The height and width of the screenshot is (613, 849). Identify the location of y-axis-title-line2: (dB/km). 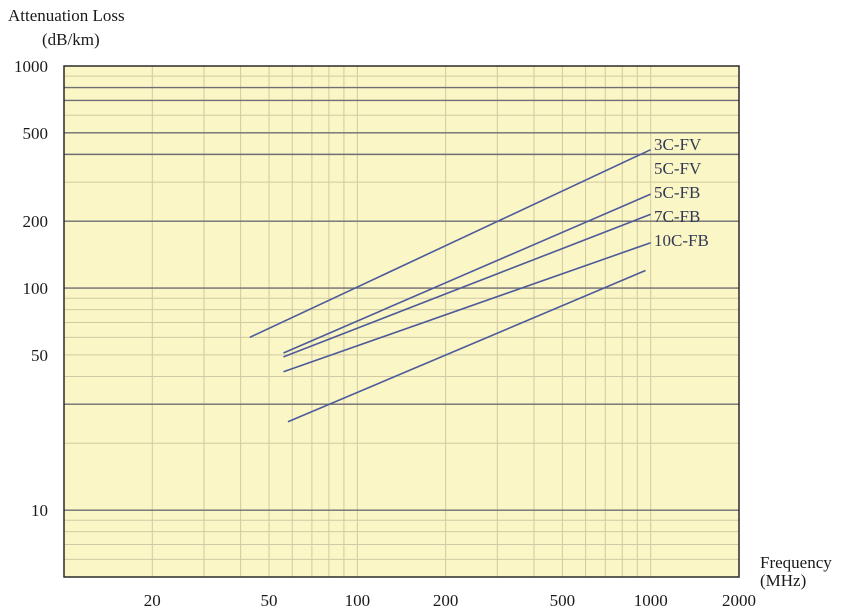
(71, 39).